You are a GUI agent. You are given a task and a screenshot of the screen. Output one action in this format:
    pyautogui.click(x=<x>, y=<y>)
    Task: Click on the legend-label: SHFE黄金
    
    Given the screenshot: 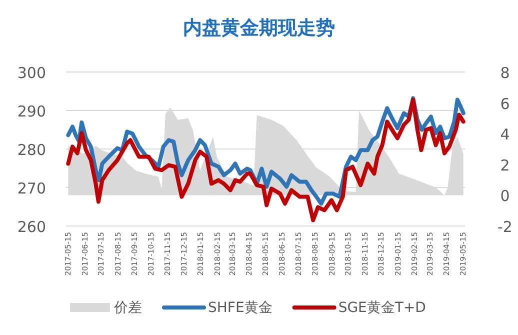 What is the action you would take?
    pyautogui.click(x=240, y=308)
    